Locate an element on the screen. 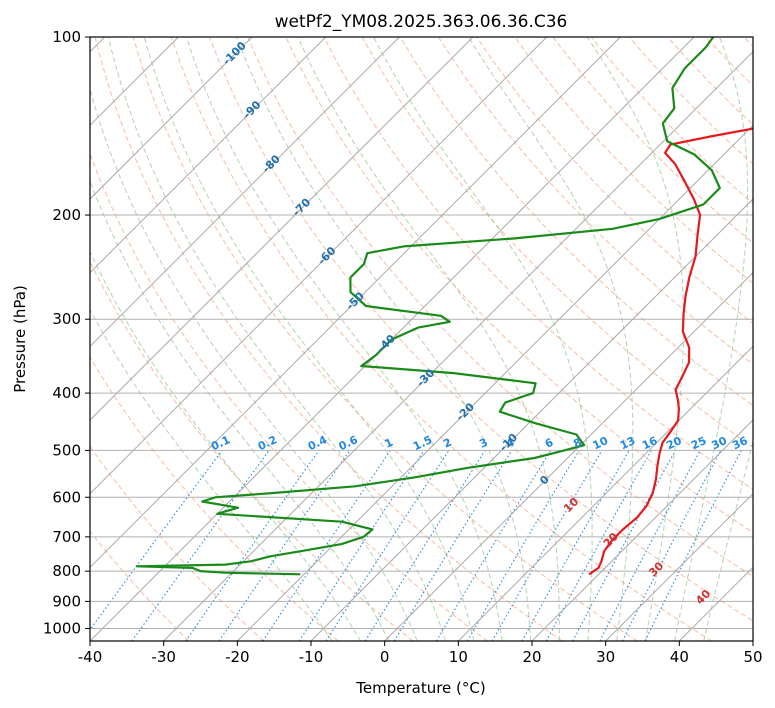  y-axis-label: Pressure (hPa) is located at coordinates (20, 339).